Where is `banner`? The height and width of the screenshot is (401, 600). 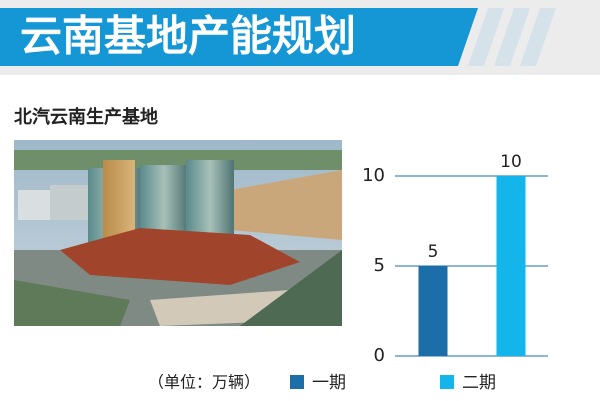
banner is located at coordinates (239, 37).